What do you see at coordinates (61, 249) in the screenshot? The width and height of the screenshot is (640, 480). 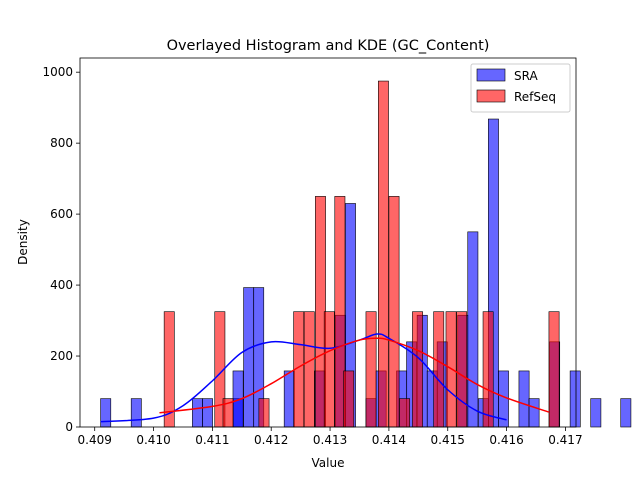 I see `y-axis-ticks: 0 200 400 600 800 1000` at bounding box center [61, 249].